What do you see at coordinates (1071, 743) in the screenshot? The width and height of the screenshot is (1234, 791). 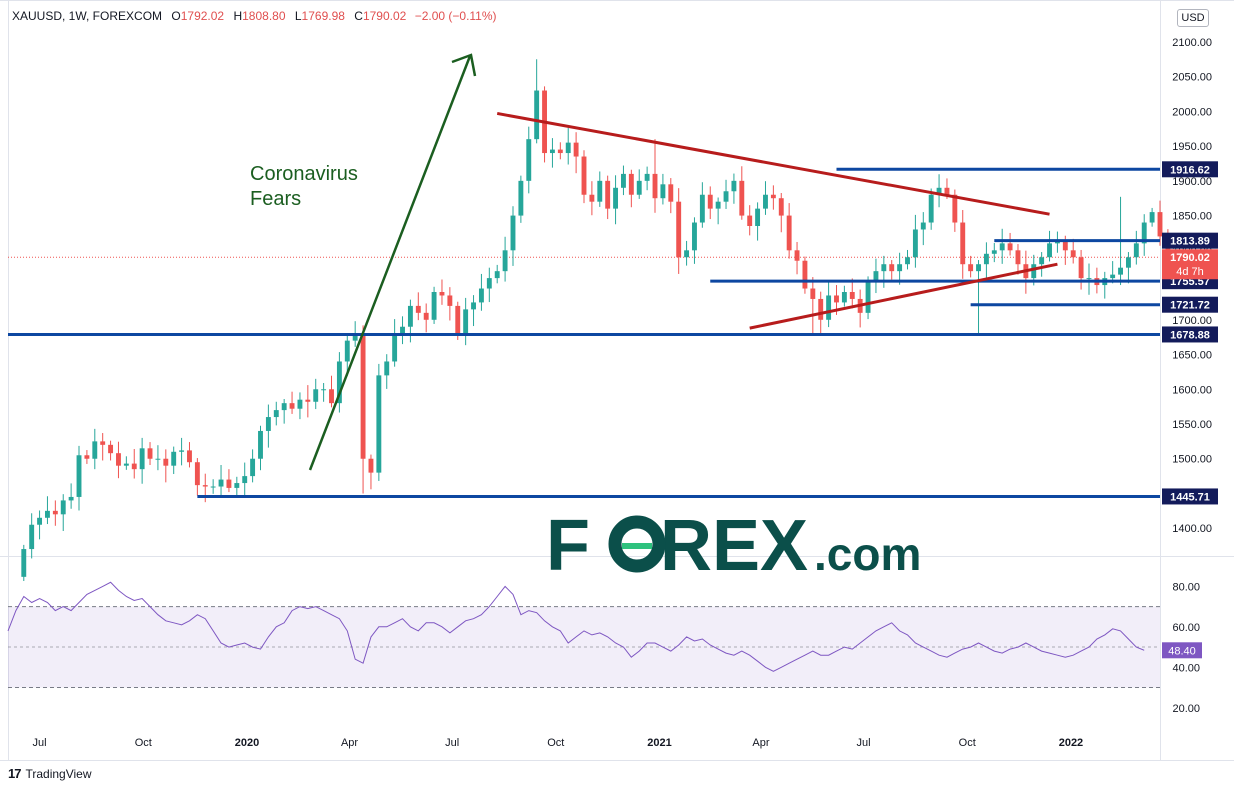 I see `time-tick-label: 2022` at bounding box center [1071, 743].